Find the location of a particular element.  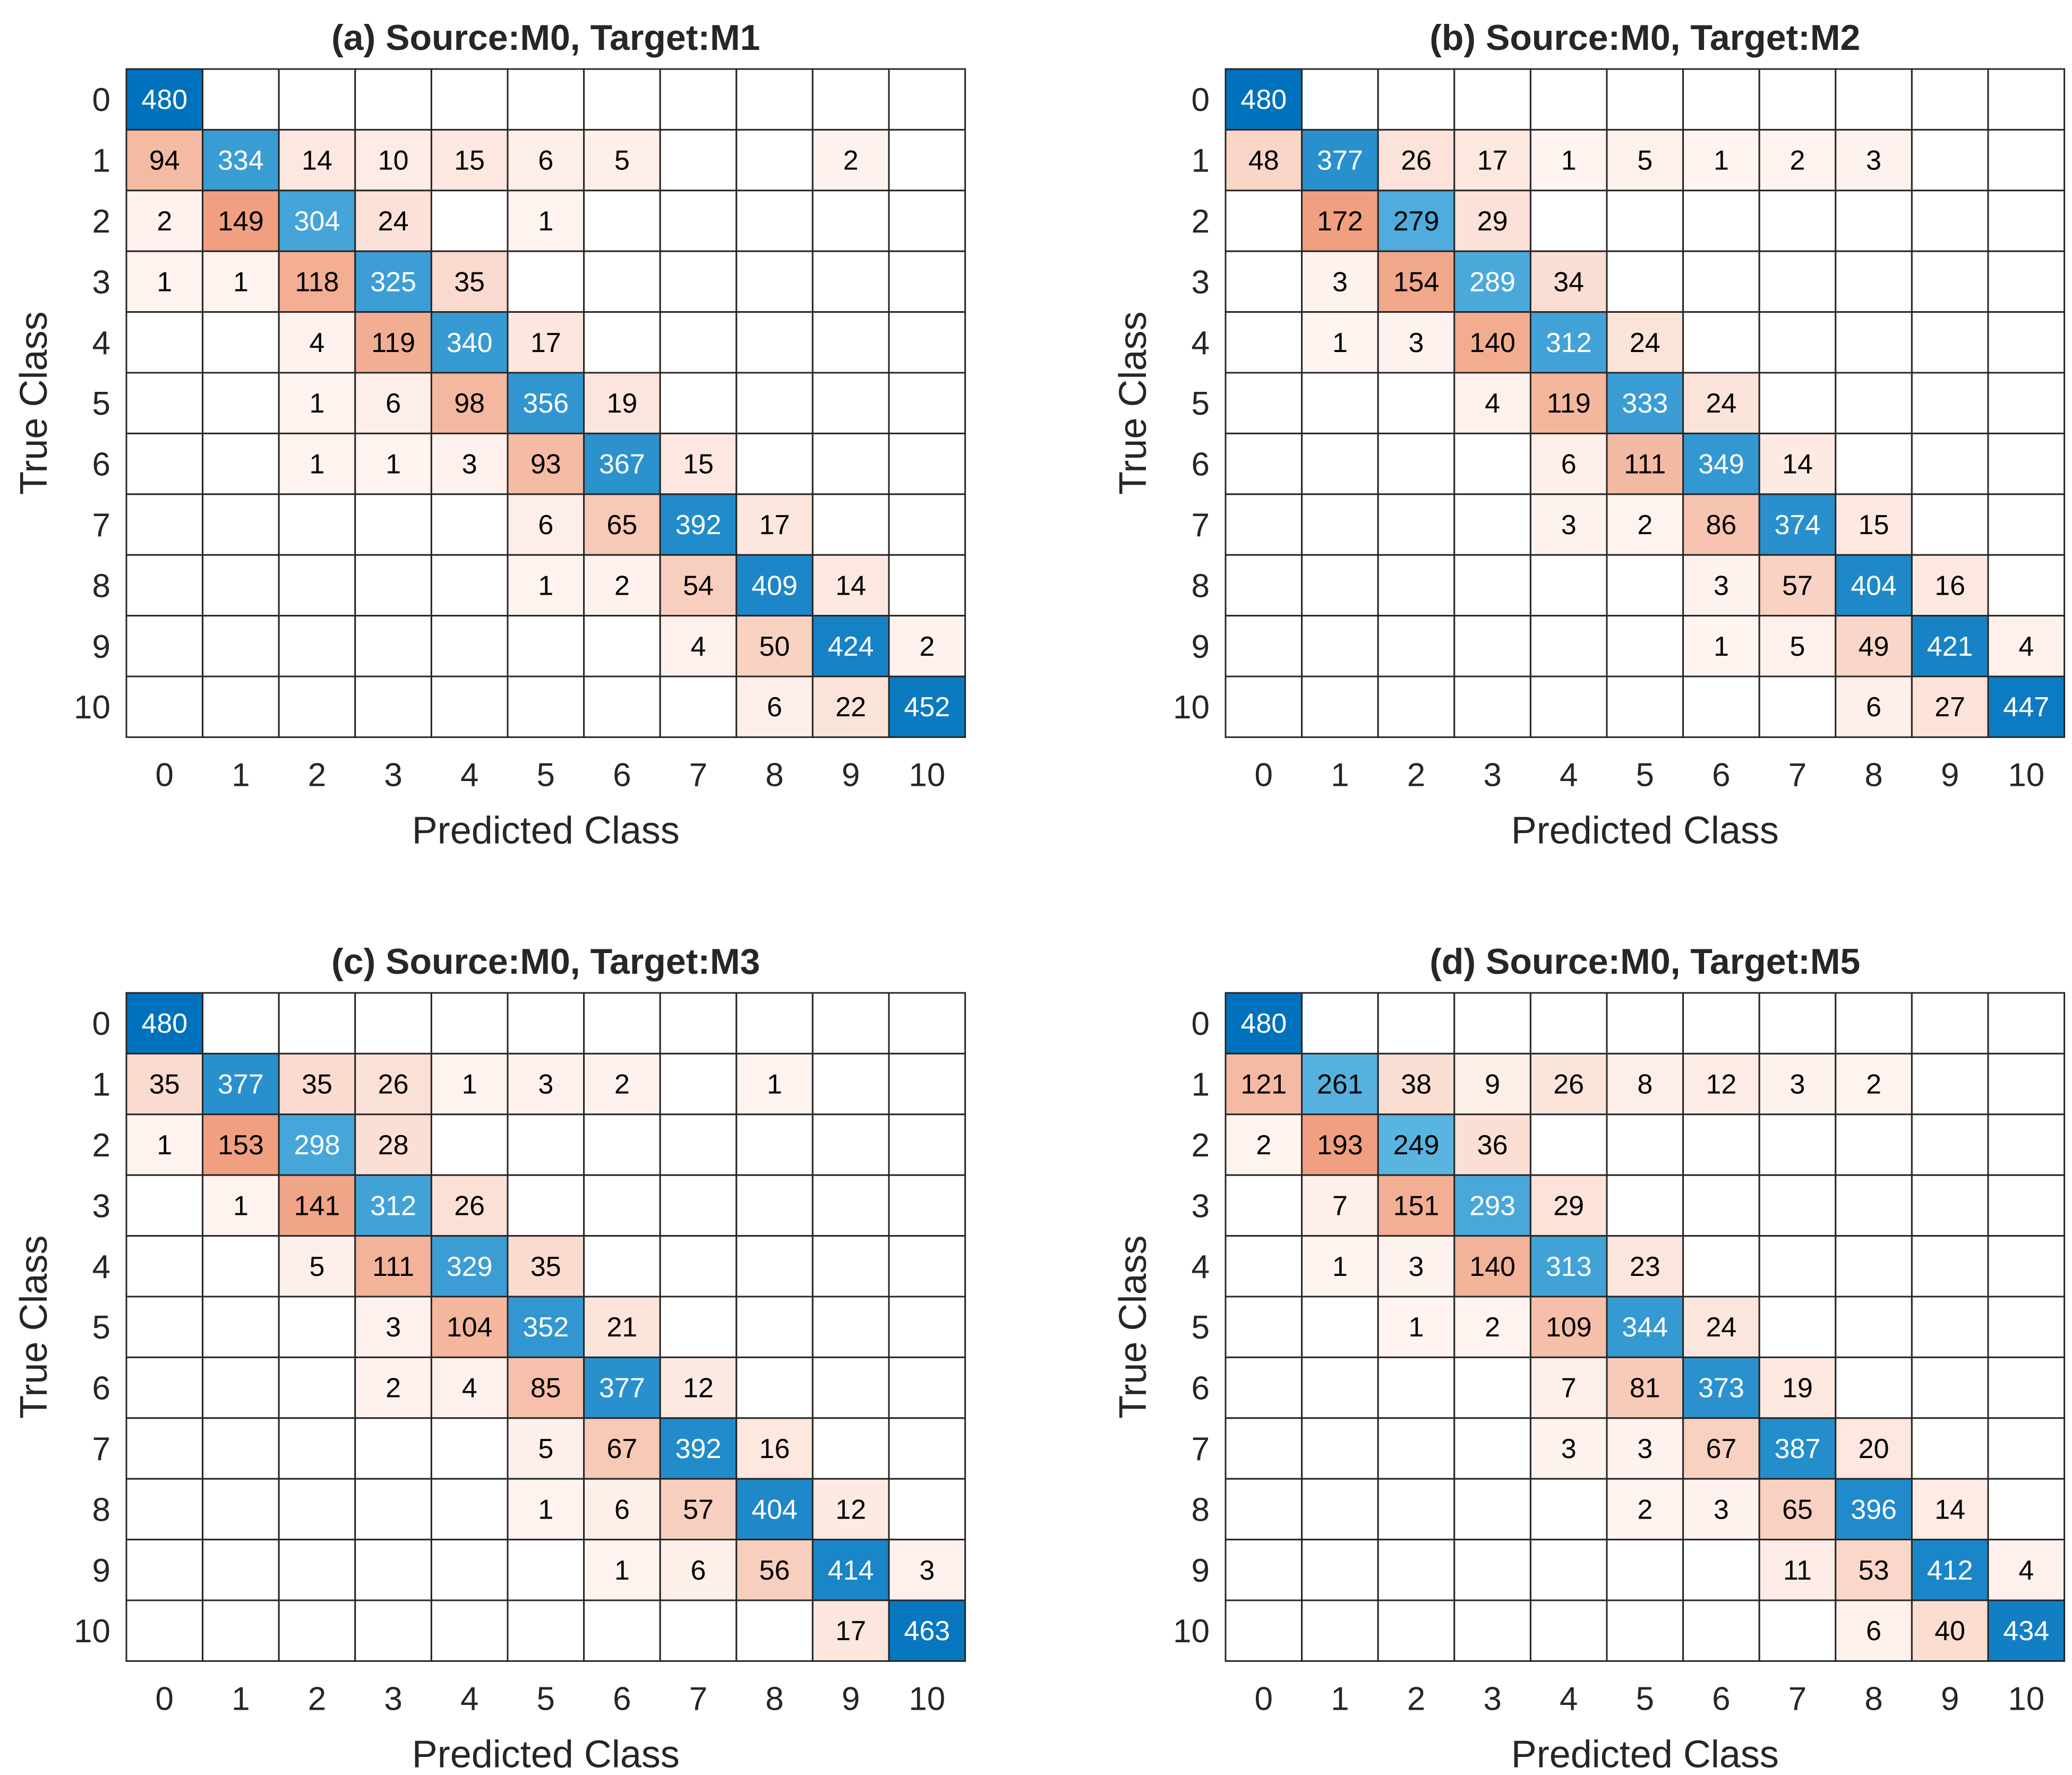

cell-value: 11 is located at coordinates (1797, 1570).